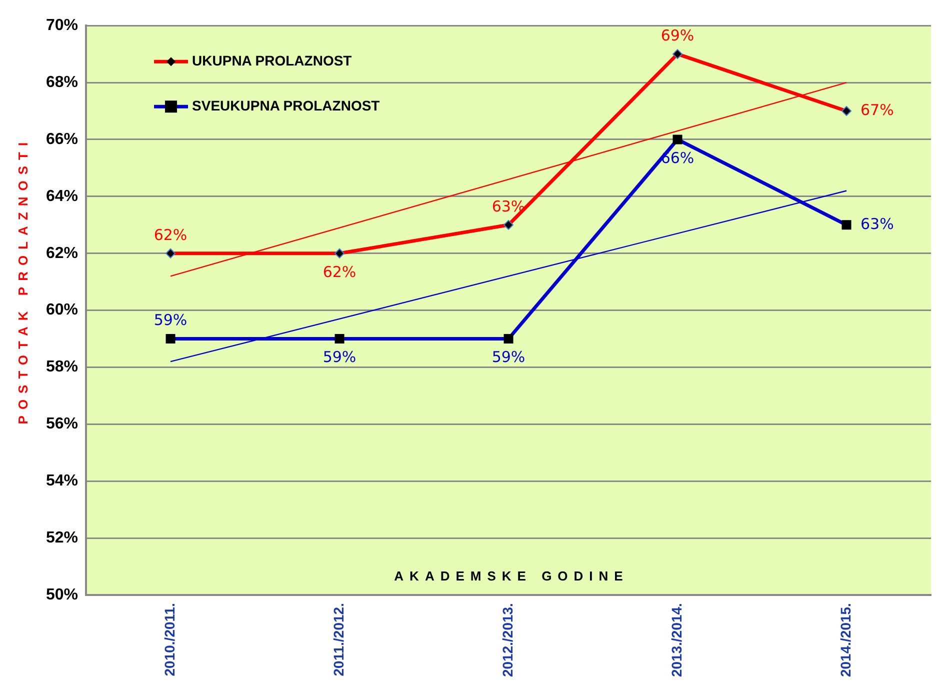 This screenshot has height=693, width=946. I want to click on y-axis-title: POSTOTAK PROLAZNOSTI, so click(23, 280).